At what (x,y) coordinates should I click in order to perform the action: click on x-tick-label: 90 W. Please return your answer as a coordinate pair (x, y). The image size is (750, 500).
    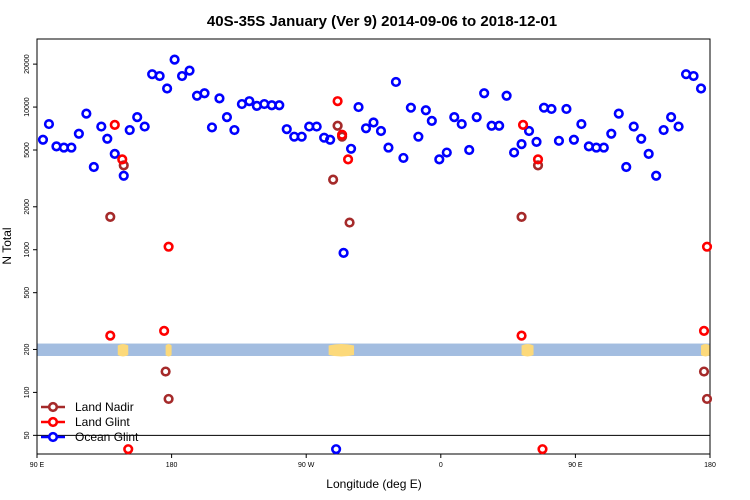
    Looking at the image, I should click on (306, 465).